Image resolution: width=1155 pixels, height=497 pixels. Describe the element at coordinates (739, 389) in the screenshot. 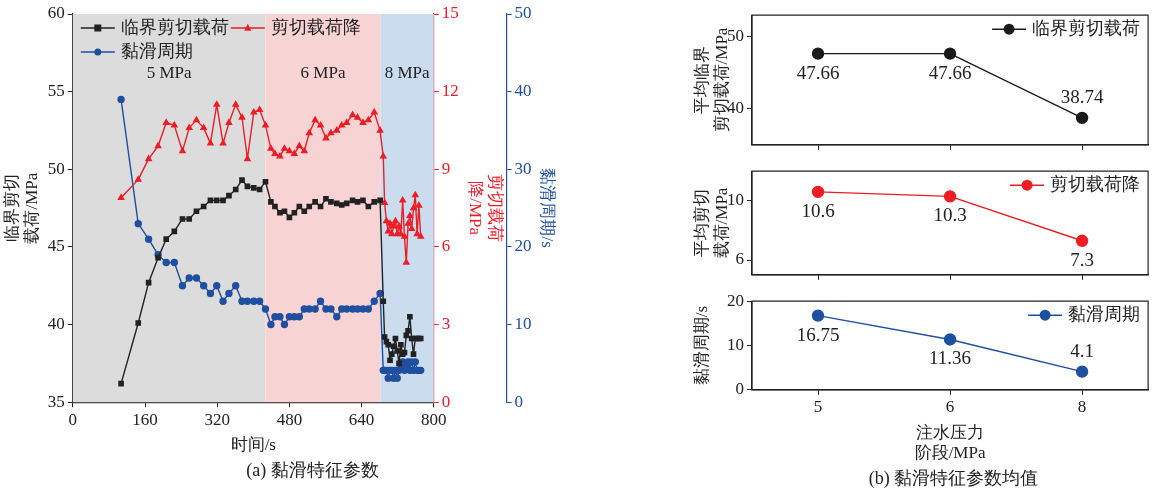

I see `y-tick-label: 0` at that location.